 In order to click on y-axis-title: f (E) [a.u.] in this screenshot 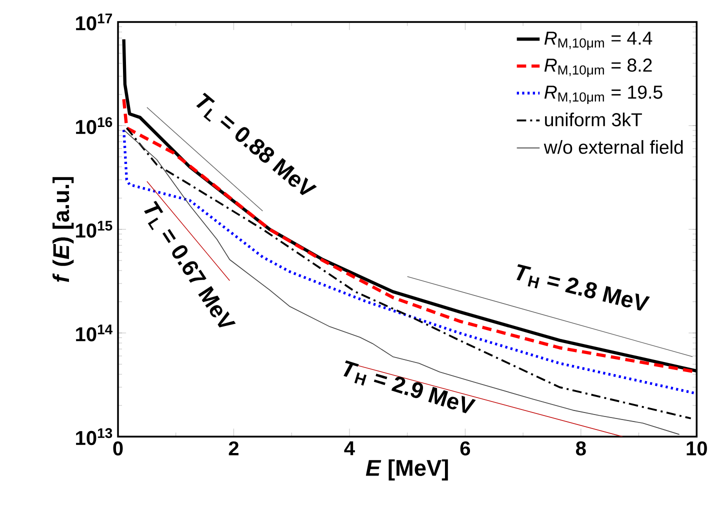, I will do `click(63, 229)`.